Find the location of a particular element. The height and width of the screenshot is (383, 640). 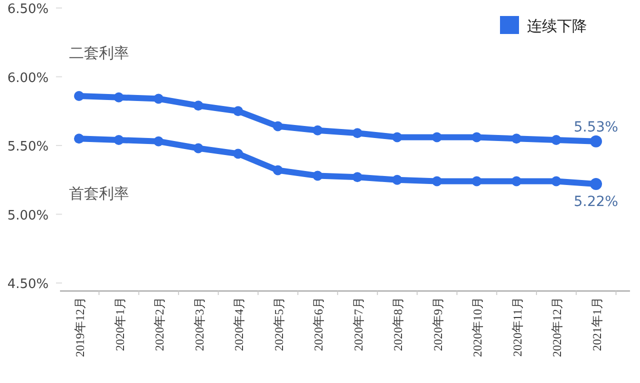

x-tick-label: 2021年1月 is located at coordinates (597, 324).